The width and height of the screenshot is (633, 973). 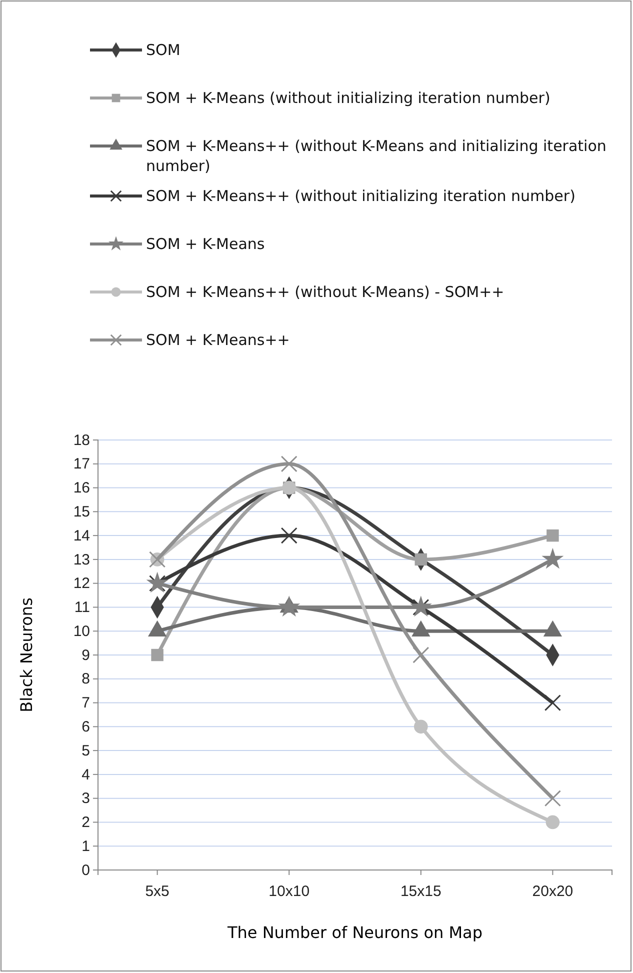 I want to click on legend-label: SOM + K-Means++ (without K-Means) - SOM++, so click(x=325, y=292).